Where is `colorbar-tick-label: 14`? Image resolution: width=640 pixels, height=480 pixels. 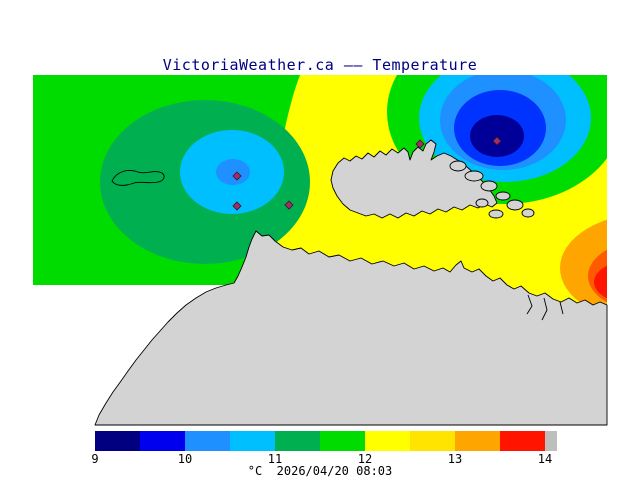
colorbar-tick-label: 14 is located at coordinates (545, 459).